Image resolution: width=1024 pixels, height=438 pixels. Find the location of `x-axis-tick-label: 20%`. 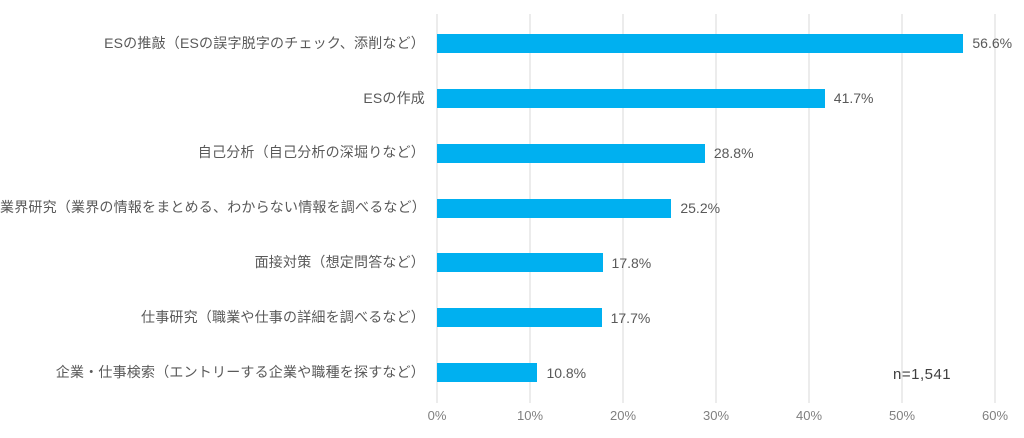

x-axis-tick-label: 20% is located at coordinates (623, 415).